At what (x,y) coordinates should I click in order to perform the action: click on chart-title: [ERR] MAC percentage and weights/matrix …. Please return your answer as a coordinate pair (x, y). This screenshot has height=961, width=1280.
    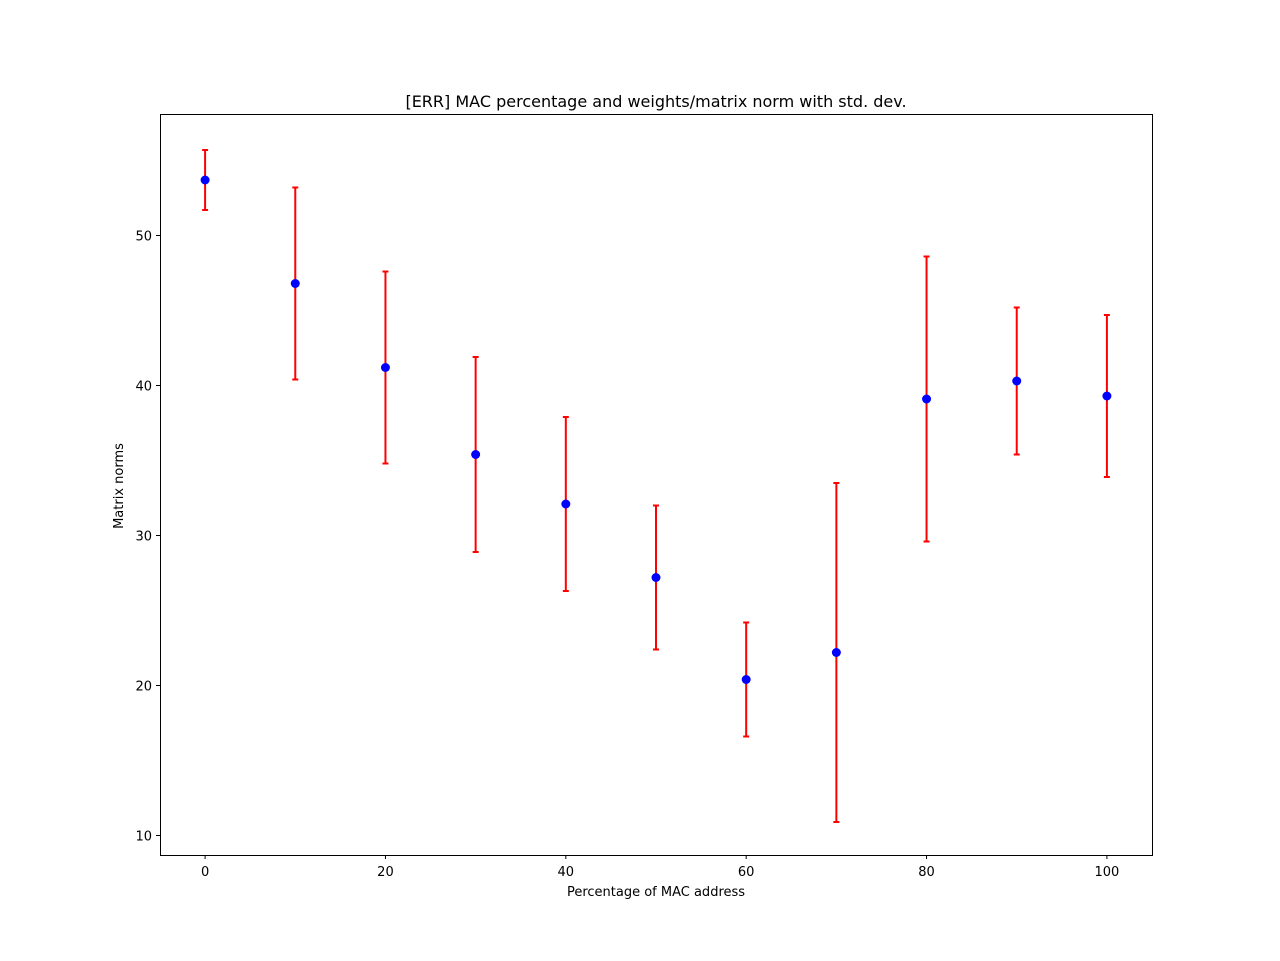
    Looking at the image, I should click on (655, 101).